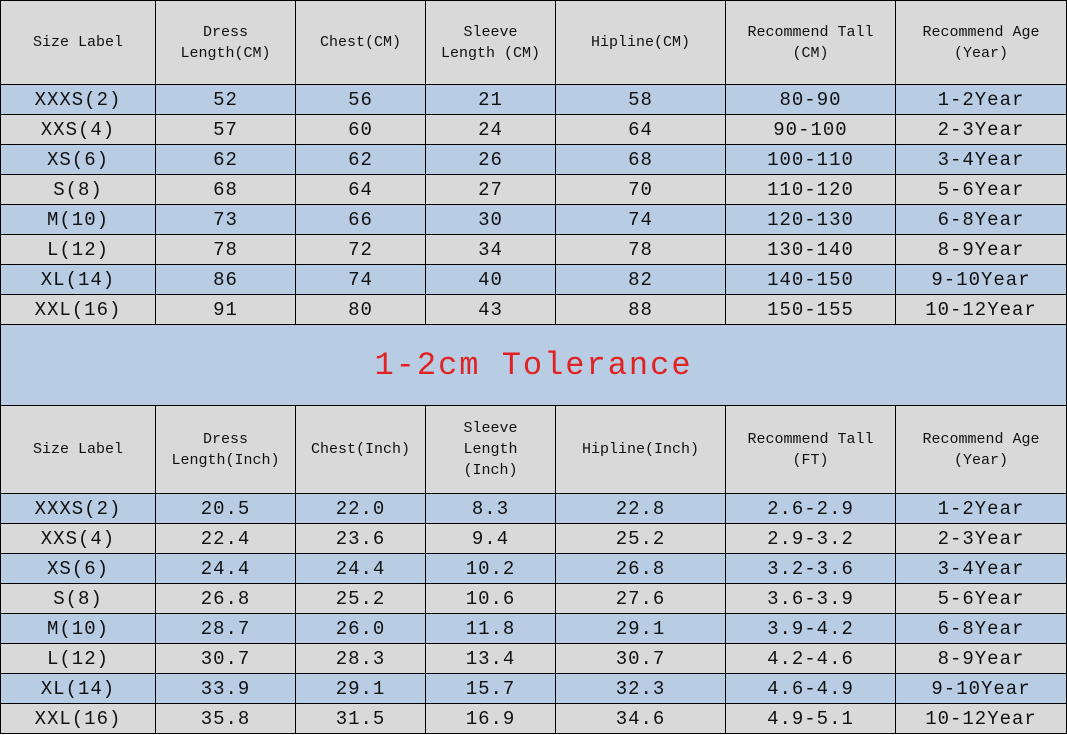 This screenshot has height=735, width=1067. What do you see at coordinates (810, 42) in the screenshot?
I see `header-cell: Recommend Tall (CM)` at bounding box center [810, 42].